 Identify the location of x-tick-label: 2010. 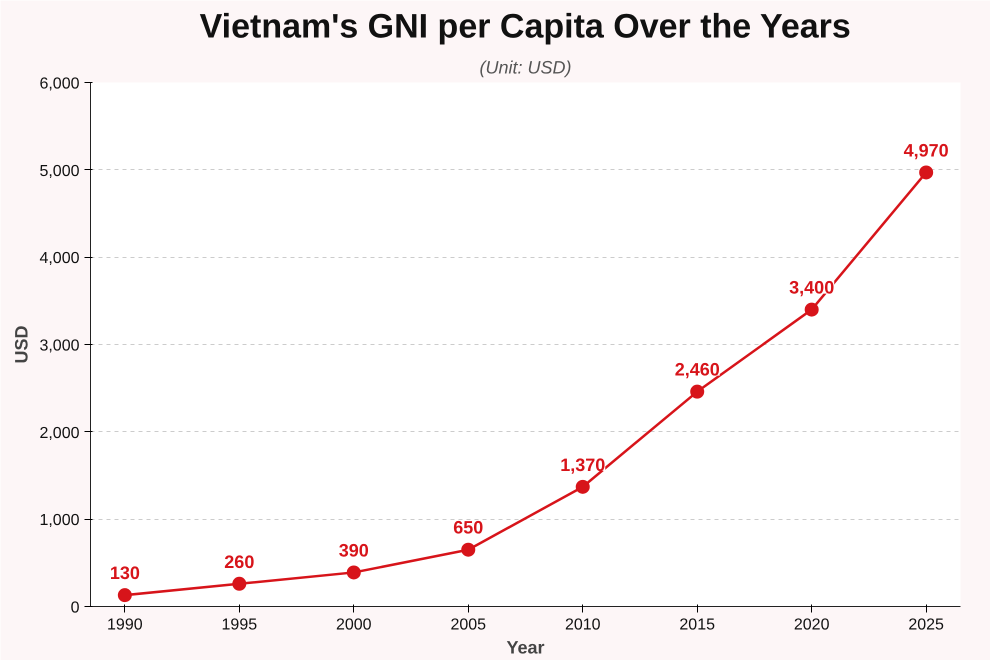
(582, 625).